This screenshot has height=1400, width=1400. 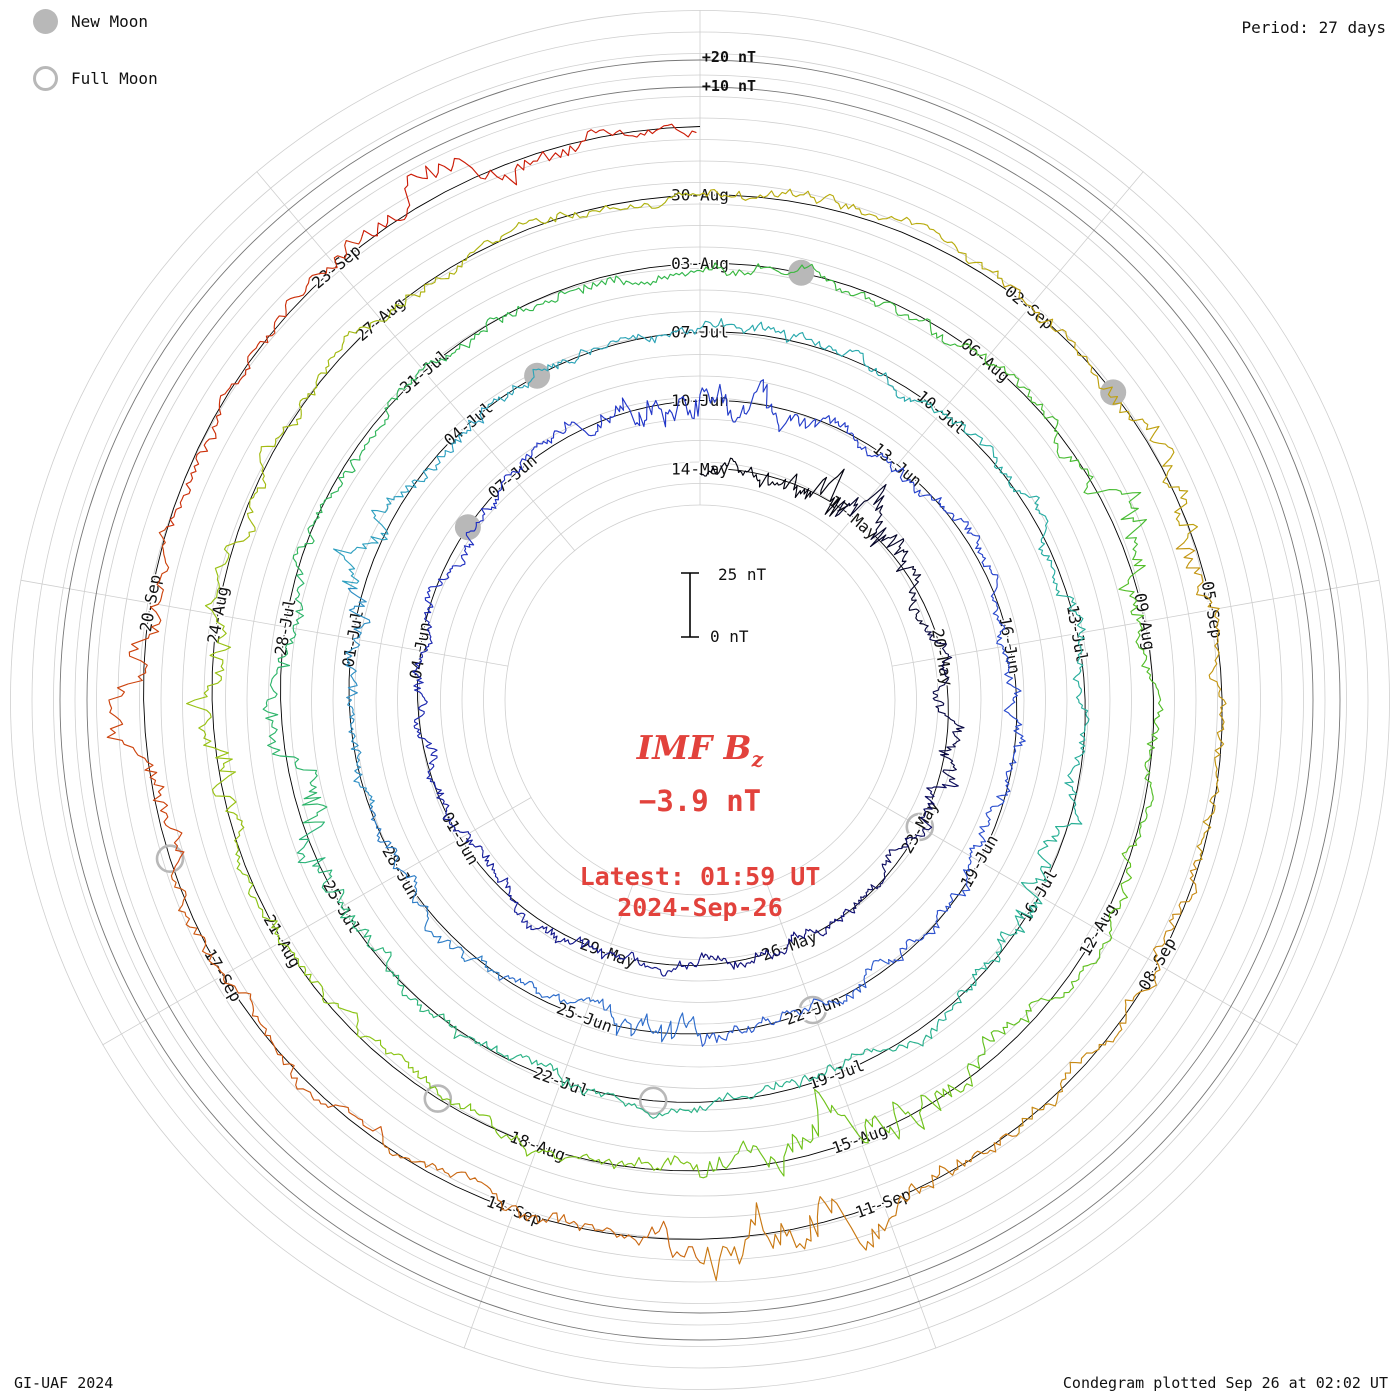 What do you see at coordinates (729, 86) in the screenshot?
I see `ref-plus10nt-label: +10 nT` at bounding box center [729, 86].